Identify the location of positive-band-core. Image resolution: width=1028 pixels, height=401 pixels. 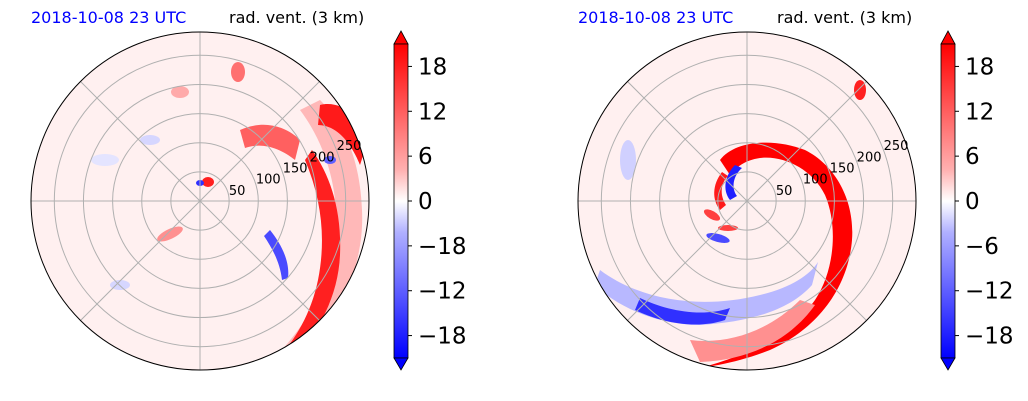
(304, 260).